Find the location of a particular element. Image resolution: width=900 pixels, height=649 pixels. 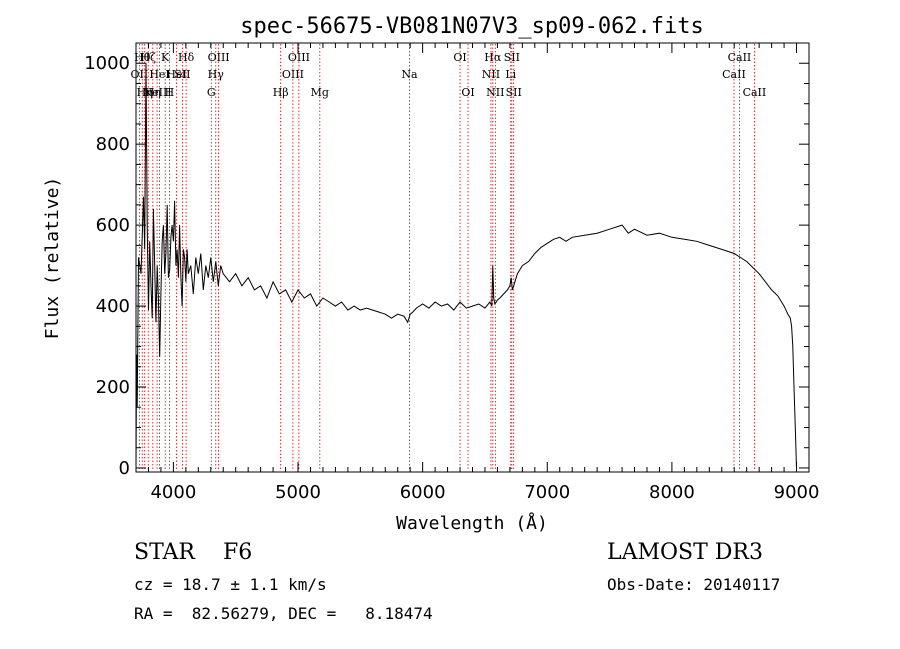

x-tick-label: 7000 is located at coordinates (547, 492).